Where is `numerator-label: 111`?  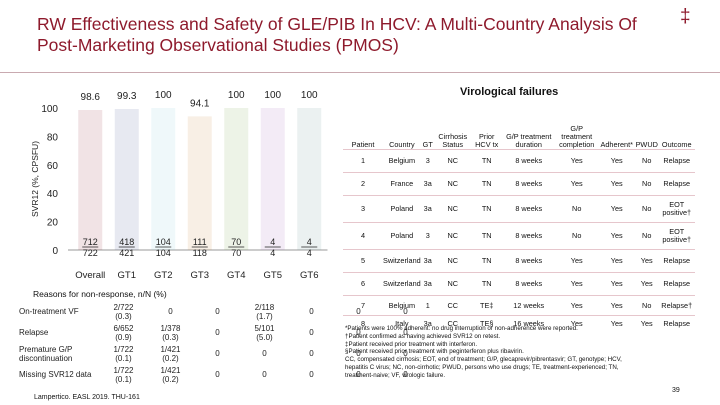 numerator-label: 111 is located at coordinates (200, 242).